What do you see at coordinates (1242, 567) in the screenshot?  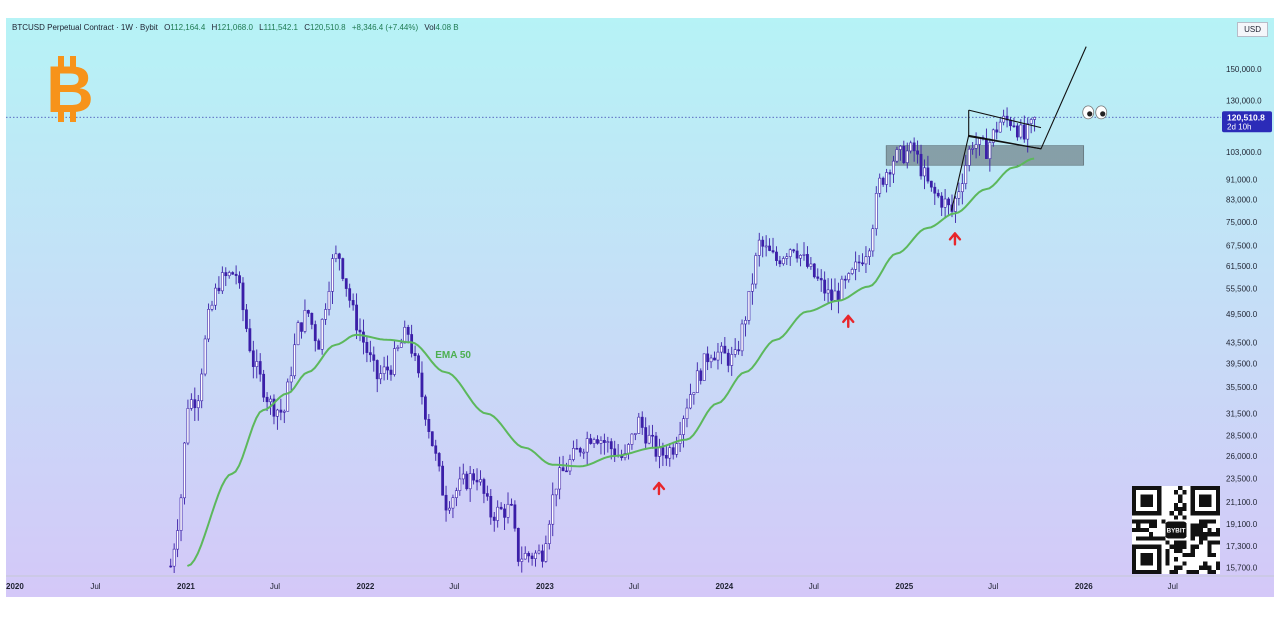 I see `y-tick-label: 15,700.0` at bounding box center [1242, 567].